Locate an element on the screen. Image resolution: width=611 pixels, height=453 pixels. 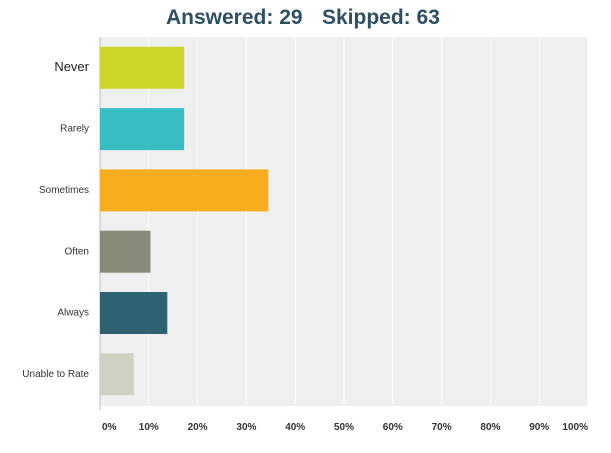
category-label: Never is located at coordinates (71, 66).